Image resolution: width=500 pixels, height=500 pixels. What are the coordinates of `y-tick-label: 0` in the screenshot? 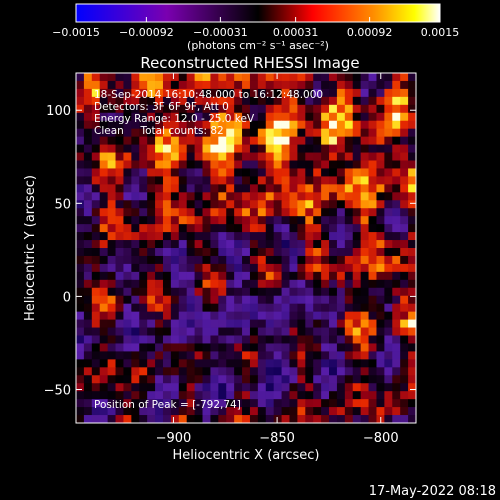 It's located at (67, 297).